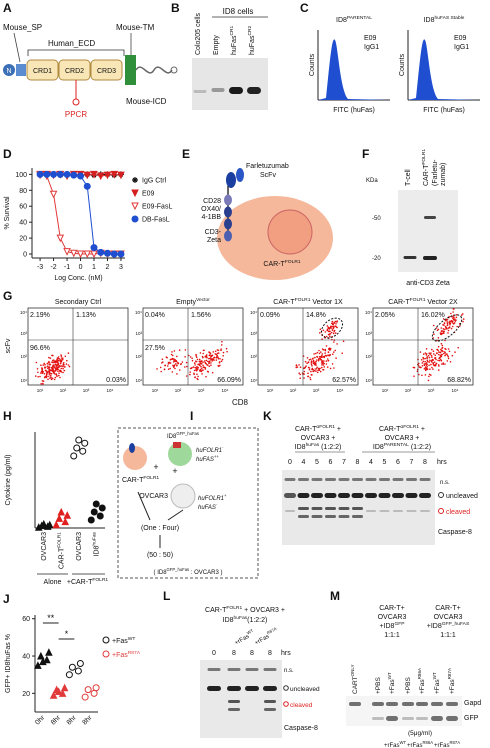 The width and height of the screenshot is (490, 748). I want to click on label: 8, so click(425, 462).